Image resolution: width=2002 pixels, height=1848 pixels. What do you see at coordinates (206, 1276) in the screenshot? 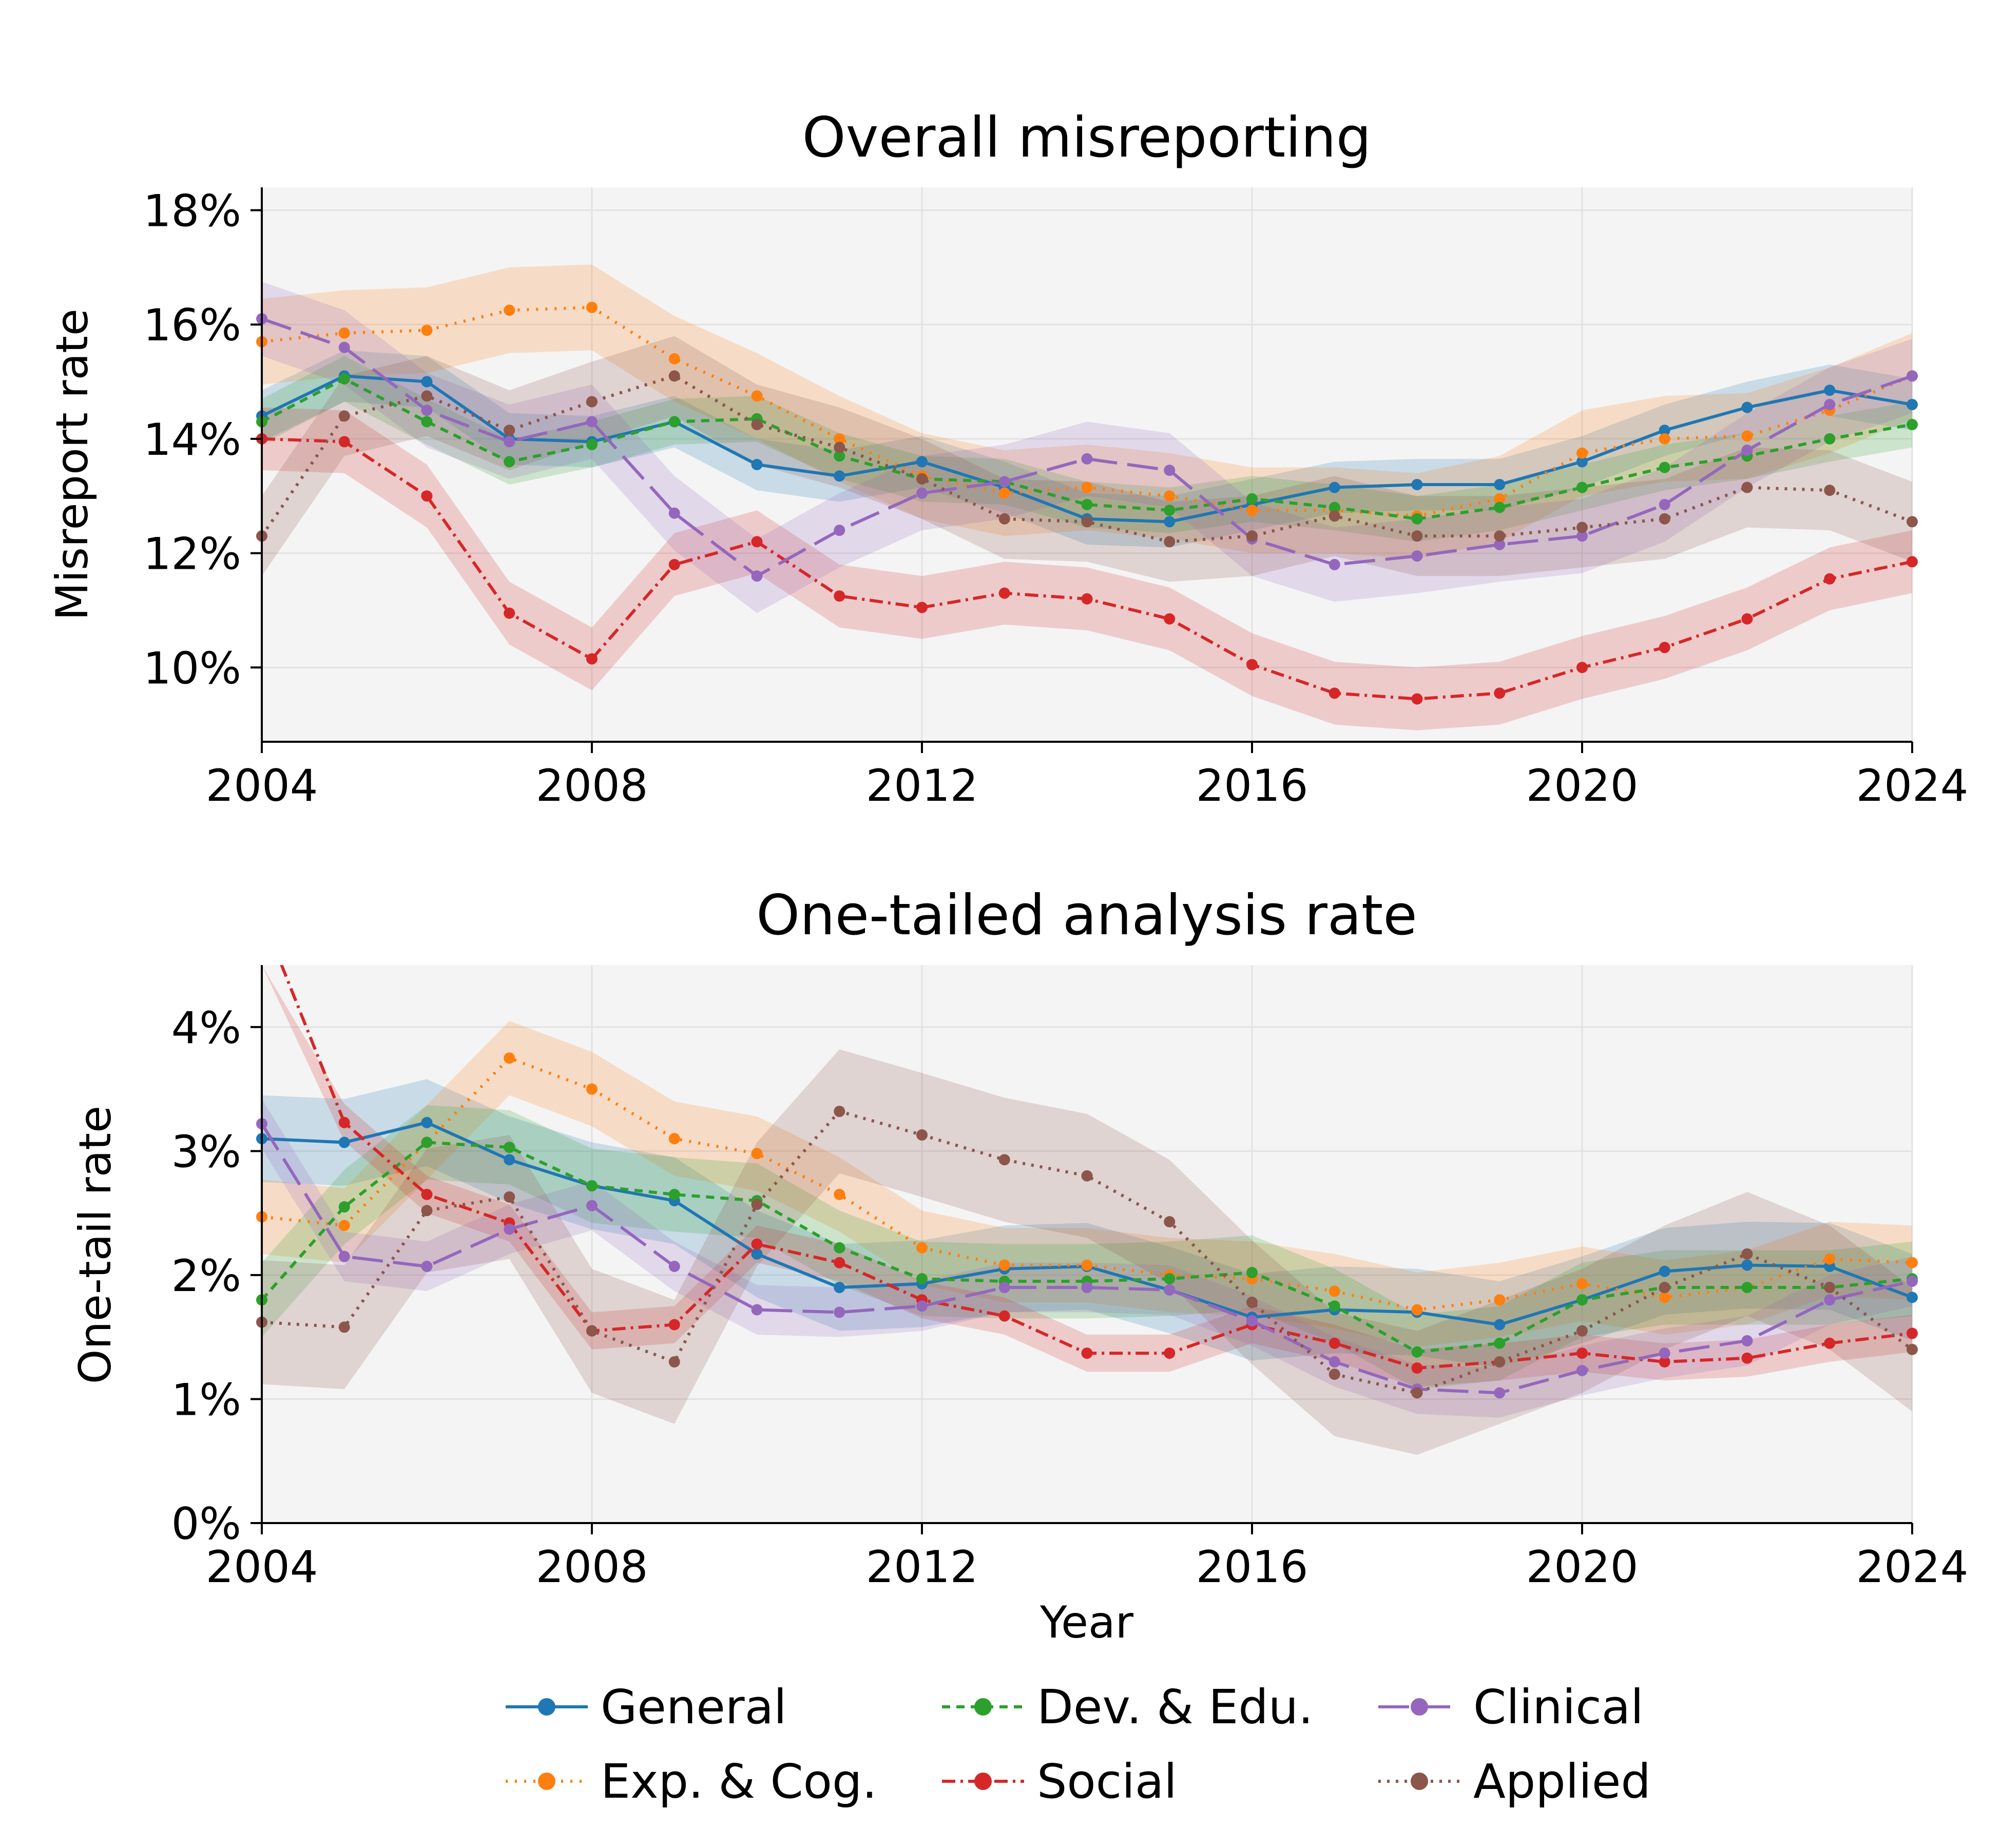
I see `y-tick-label: 2%` at bounding box center [206, 1276].